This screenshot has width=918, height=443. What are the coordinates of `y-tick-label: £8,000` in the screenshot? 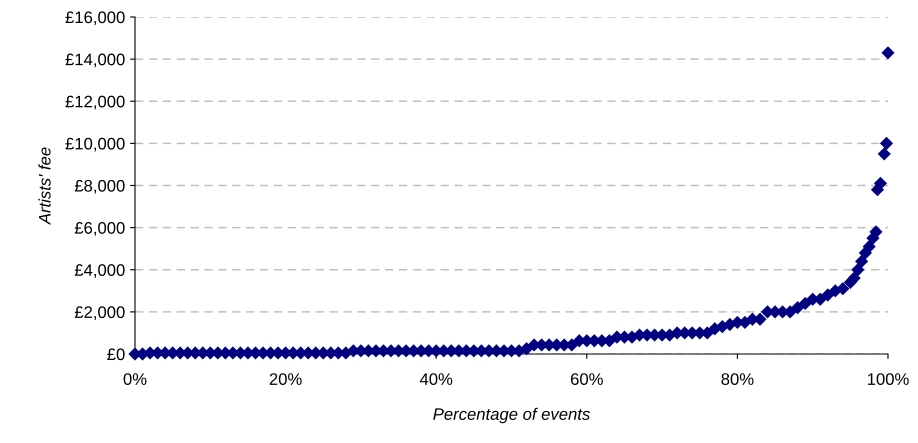 It's located at (99, 187).